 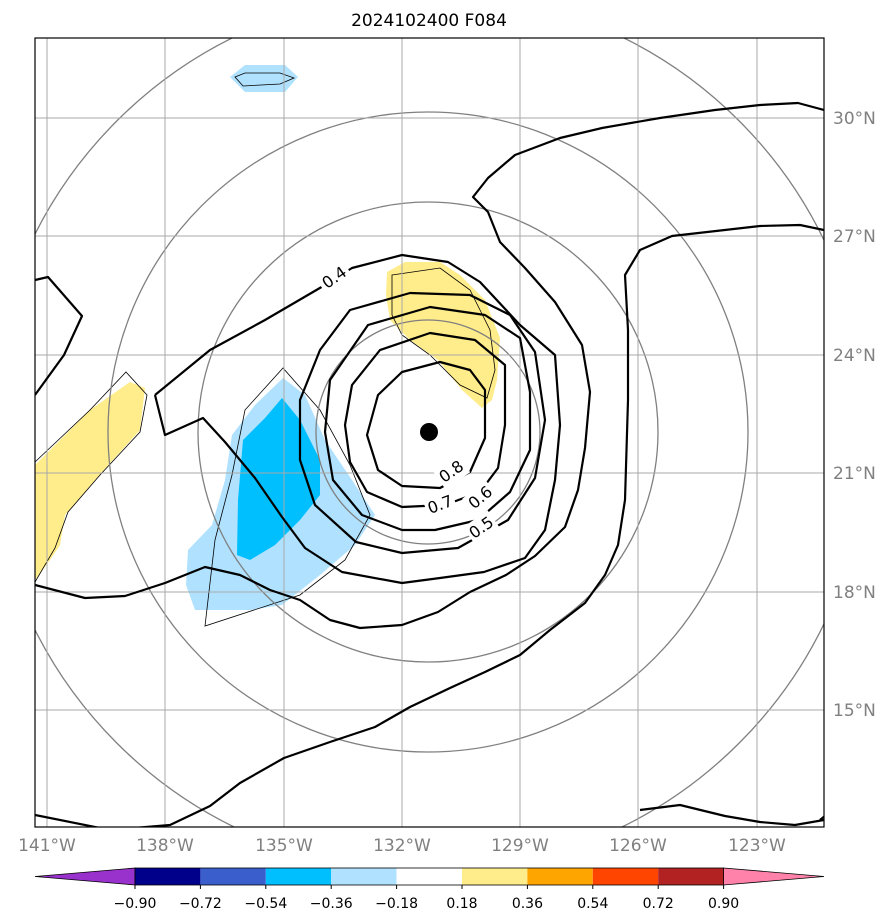 I want to click on lon-tick-label: 129°W, so click(x=520, y=846).